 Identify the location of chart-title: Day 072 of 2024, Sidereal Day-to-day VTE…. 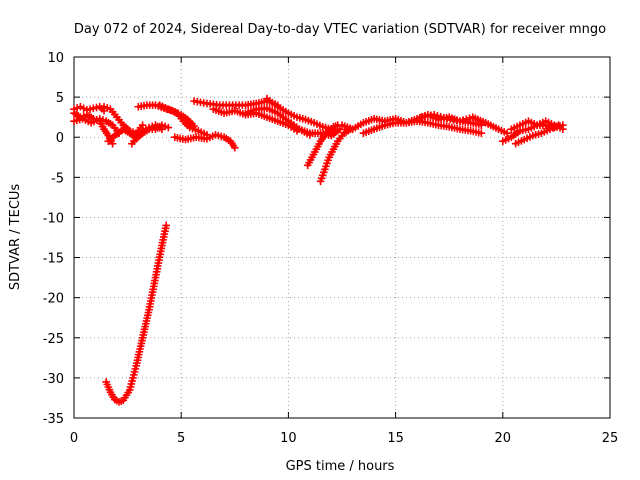
(340, 29).